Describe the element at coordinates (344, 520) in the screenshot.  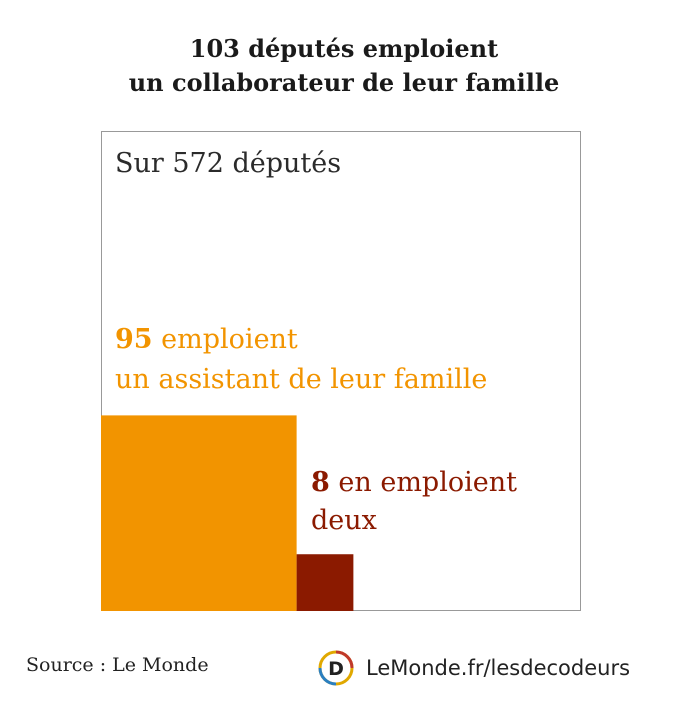
I see `series-label-deux-line-2: deux` at that location.